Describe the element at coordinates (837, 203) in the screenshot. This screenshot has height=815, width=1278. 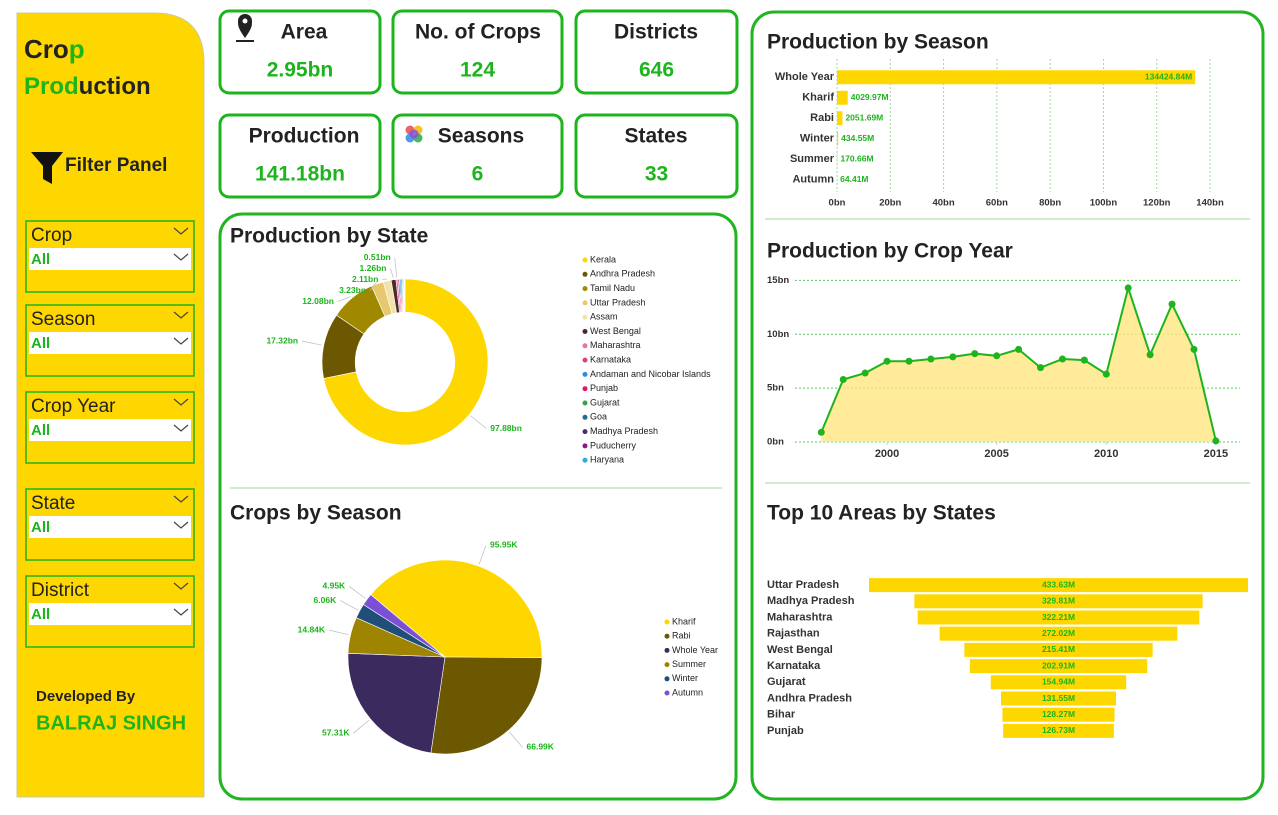
I see `x-tick-label: 0bn` at that location.